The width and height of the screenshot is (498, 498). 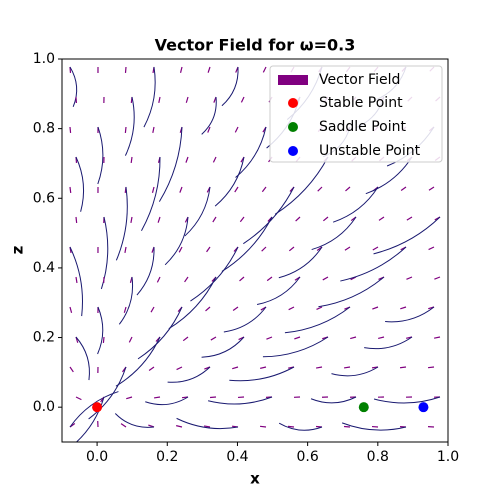 What do you see at coordinates (44, 407) in the screenshot?
I see `y-tick-label: 0.0` at bounding box center [44, 407].